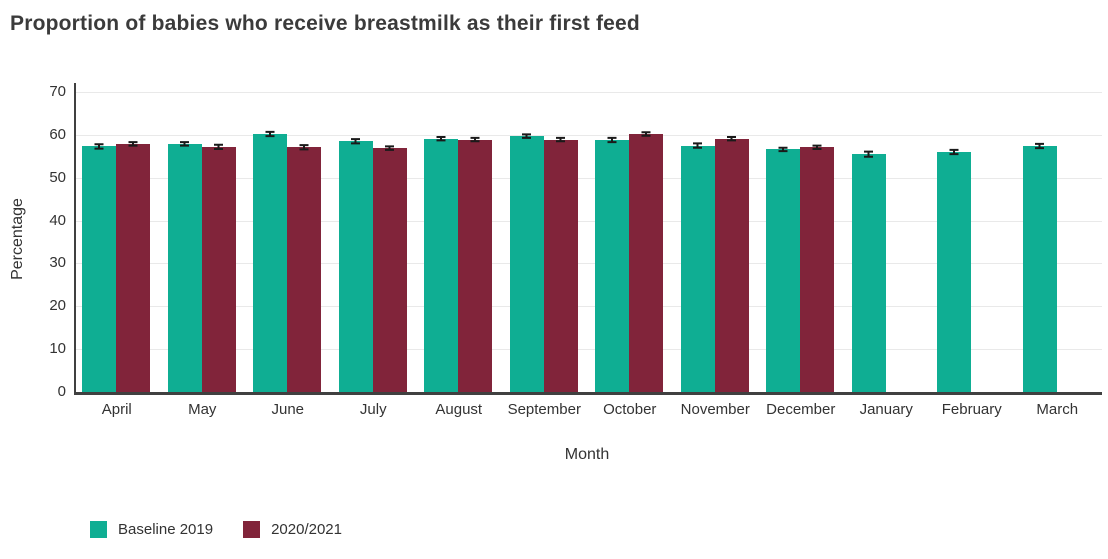 The height and width of the screenshot is (559, 1108). Describe the element at coordinates (817, 269) in the screenshot. I see `bar-december-2020-2021` at that location.